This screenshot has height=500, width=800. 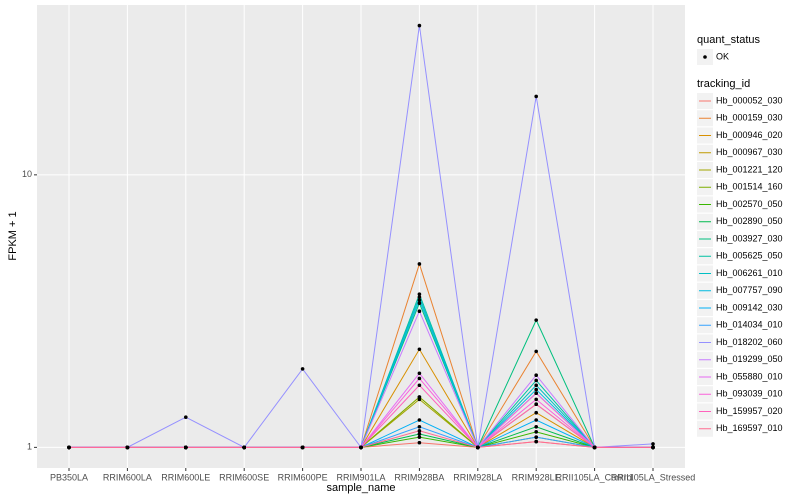 What do you see at coordinates (749, 376) in the screenshot?
I see `legend-label: Hb_055880_010` at bounding box center [749, 376].